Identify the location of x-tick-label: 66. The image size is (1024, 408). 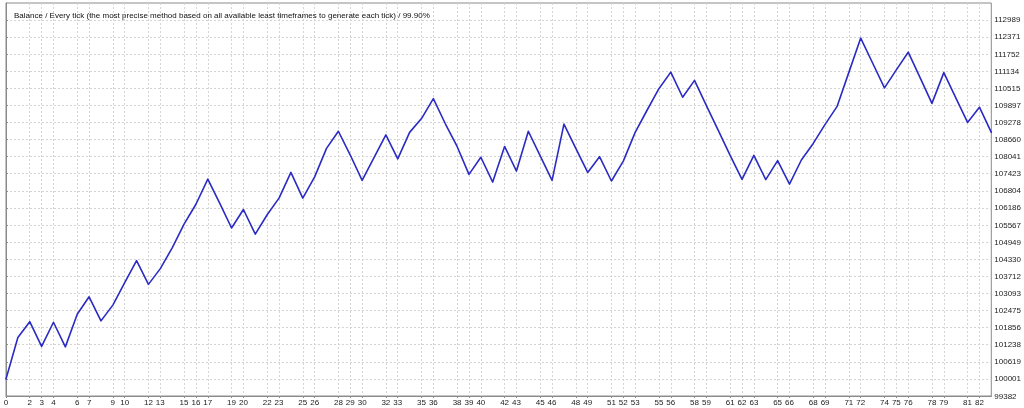
(790, 402).